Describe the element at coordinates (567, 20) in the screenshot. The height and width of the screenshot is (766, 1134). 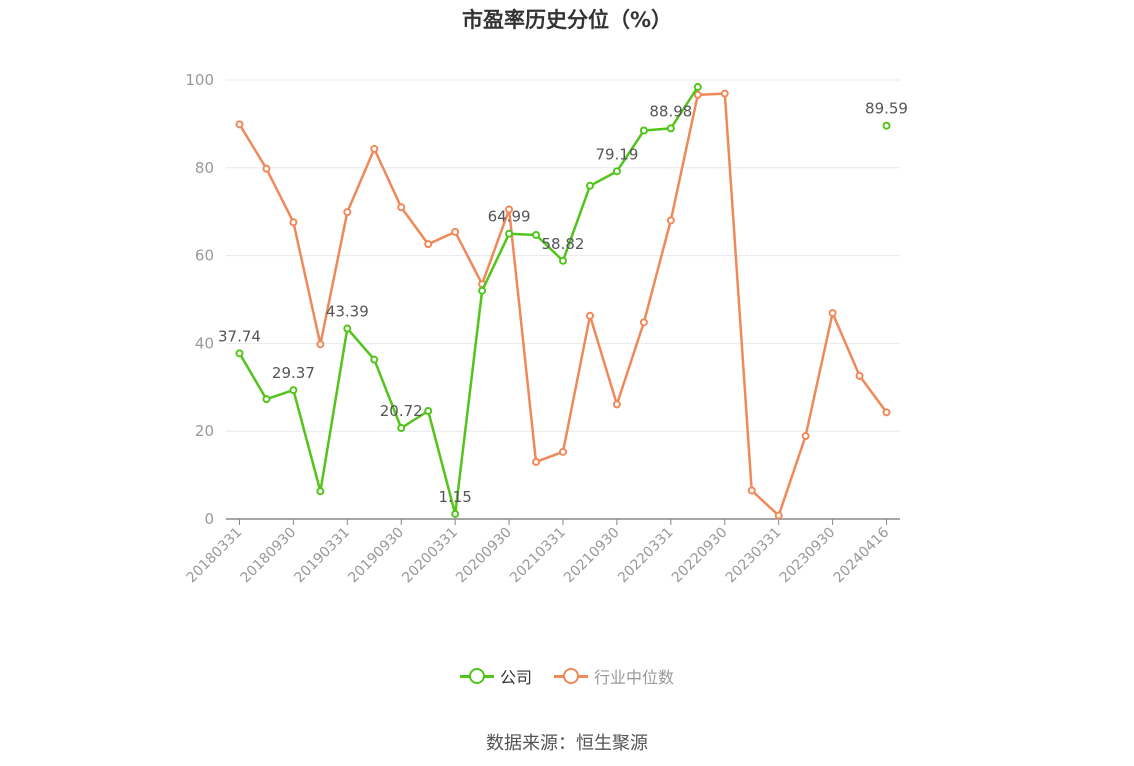
I see `chart-title: 市盈率历史分位（%）` at that location.